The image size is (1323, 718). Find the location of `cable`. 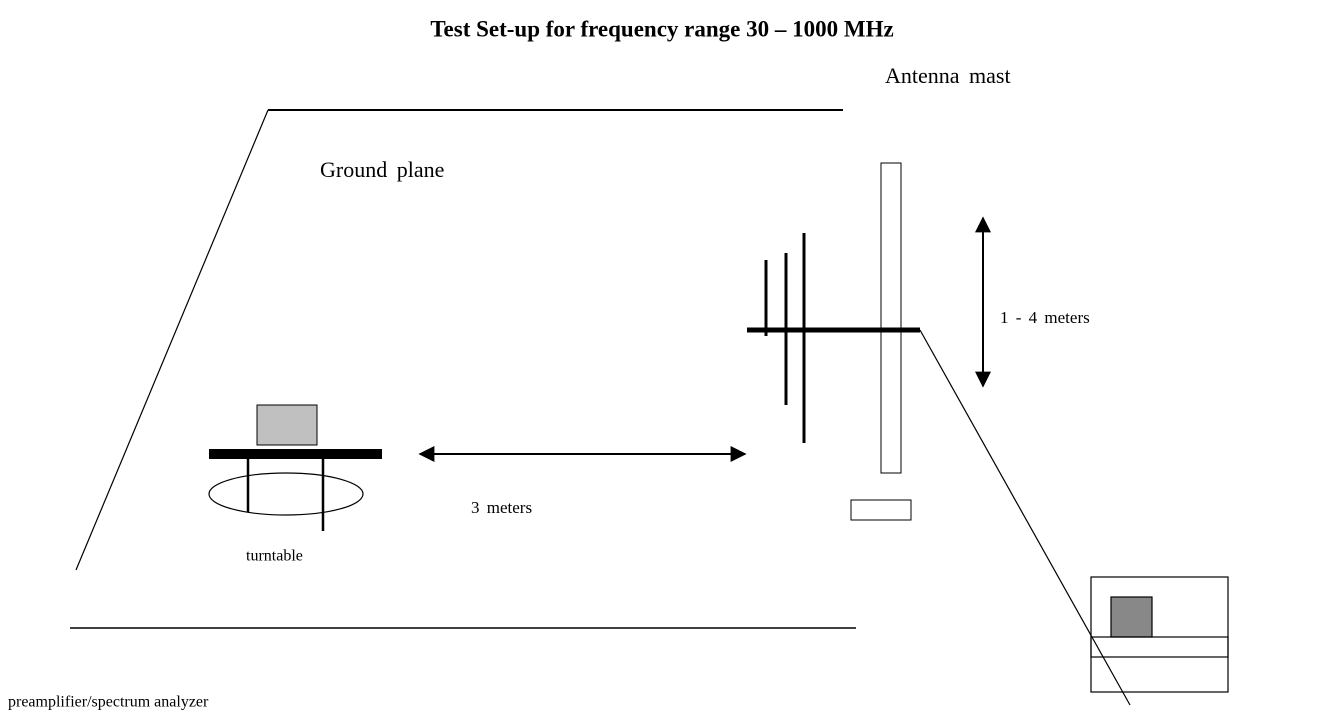

cable is located at coordinates (1025, 517).